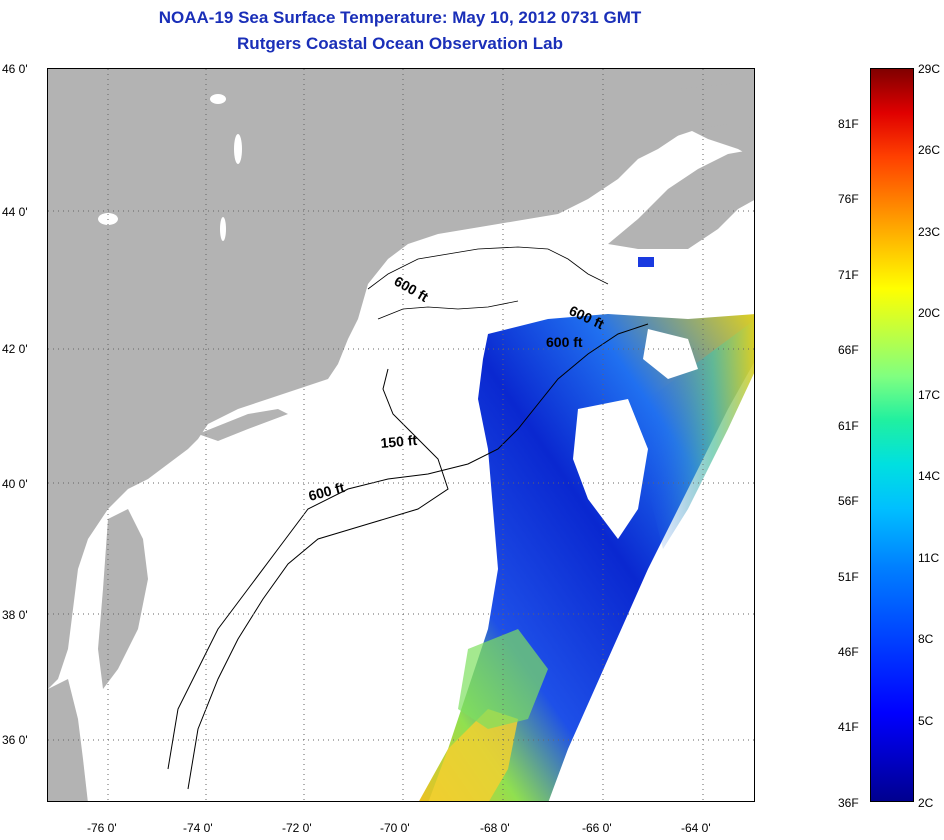 This screenshot has width=944, height=840. I want to click on contour-150ft, so click(318, 579).